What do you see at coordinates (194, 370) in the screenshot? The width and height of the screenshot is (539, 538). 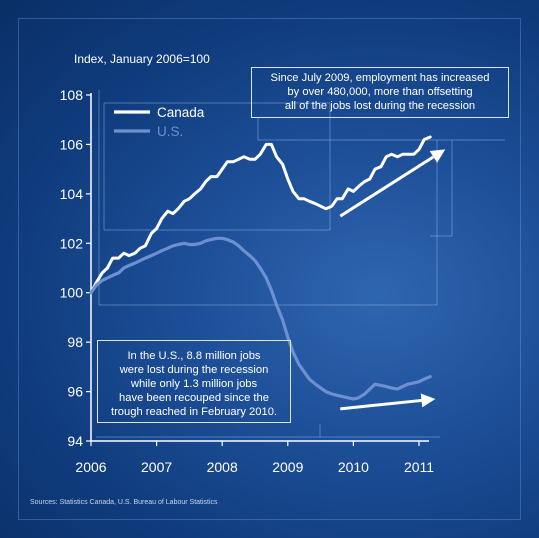 I see `us-annotation-line-2: were lost during the recession` at bounding box center [194, 370].